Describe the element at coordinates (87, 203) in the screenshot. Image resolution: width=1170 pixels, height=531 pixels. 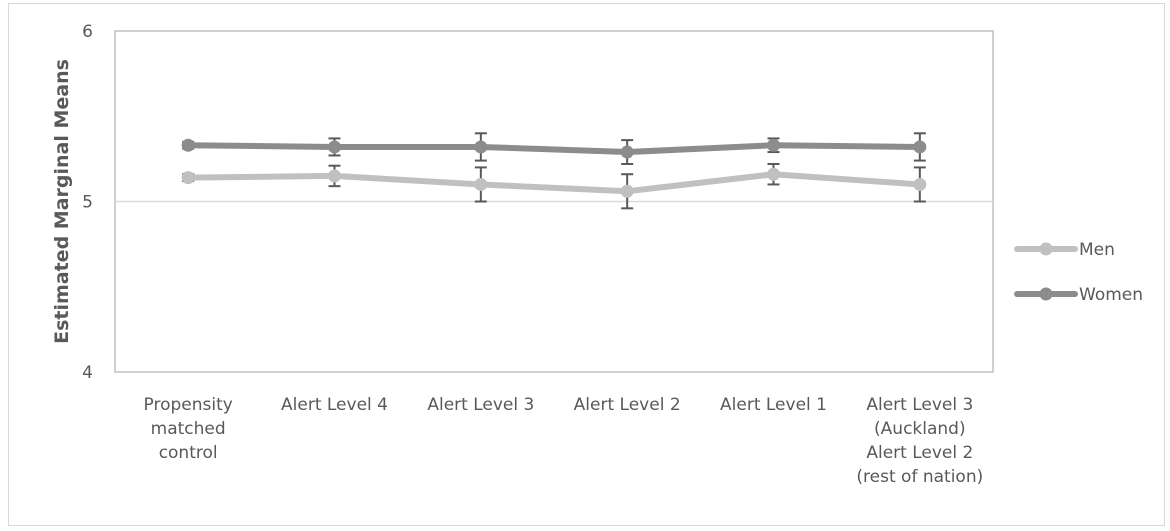
I see `y-tick-label: 5` at that location.